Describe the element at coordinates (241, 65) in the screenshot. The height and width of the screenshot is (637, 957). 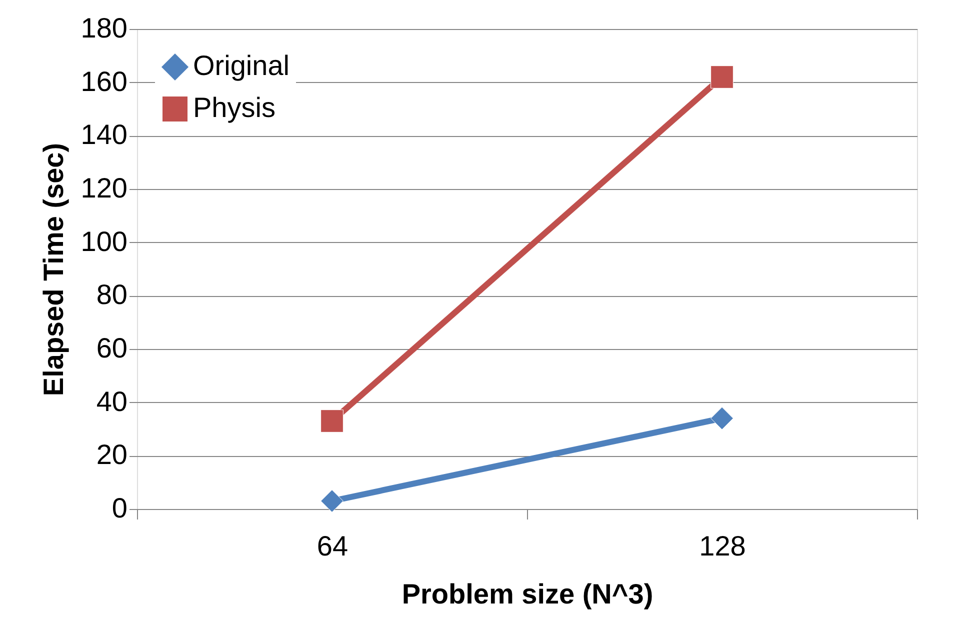
I see `legend-label: Original` at that location.